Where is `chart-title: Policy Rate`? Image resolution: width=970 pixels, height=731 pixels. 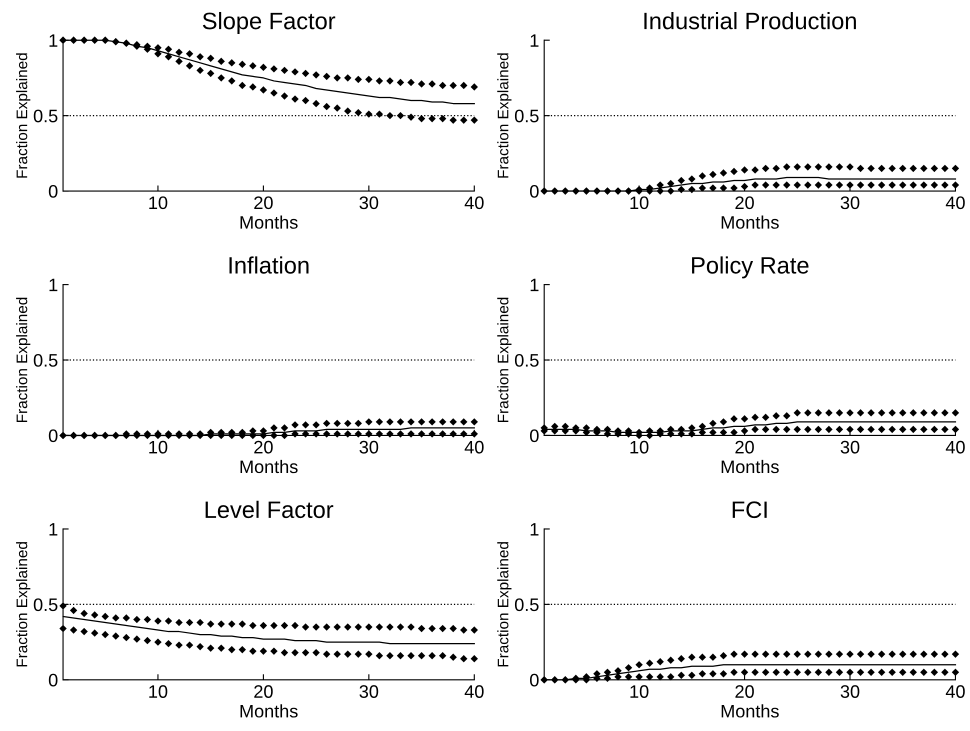 chart-title: Policy Rate is located at coordinates (750, 267).